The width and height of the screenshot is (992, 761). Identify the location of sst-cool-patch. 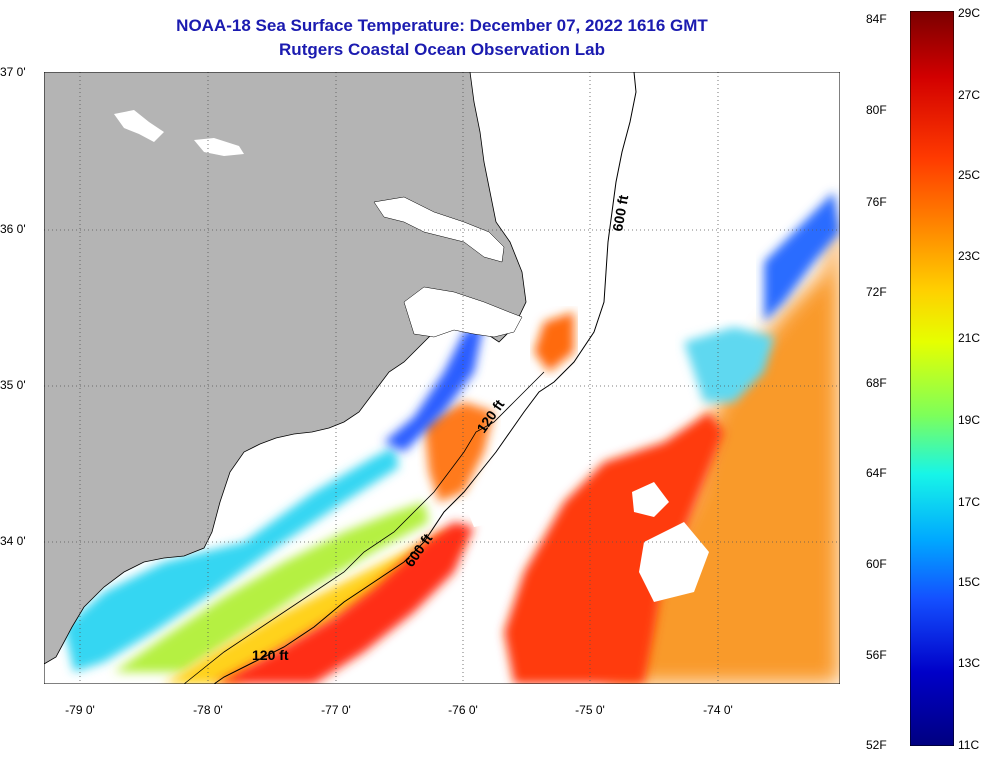
(729, 364).